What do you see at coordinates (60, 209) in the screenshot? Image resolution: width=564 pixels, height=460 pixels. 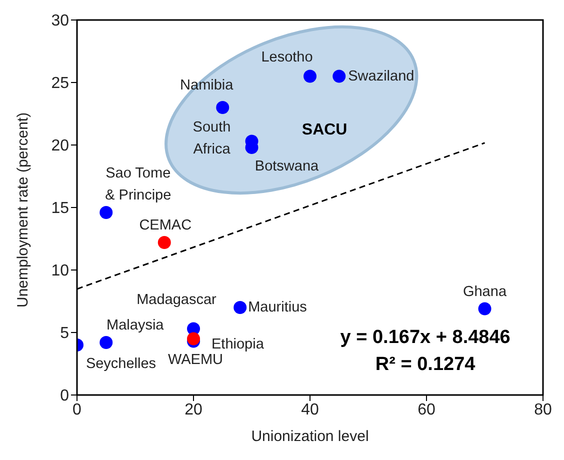 I see `y-tick-label: 15` at bounding box center [60, 209].